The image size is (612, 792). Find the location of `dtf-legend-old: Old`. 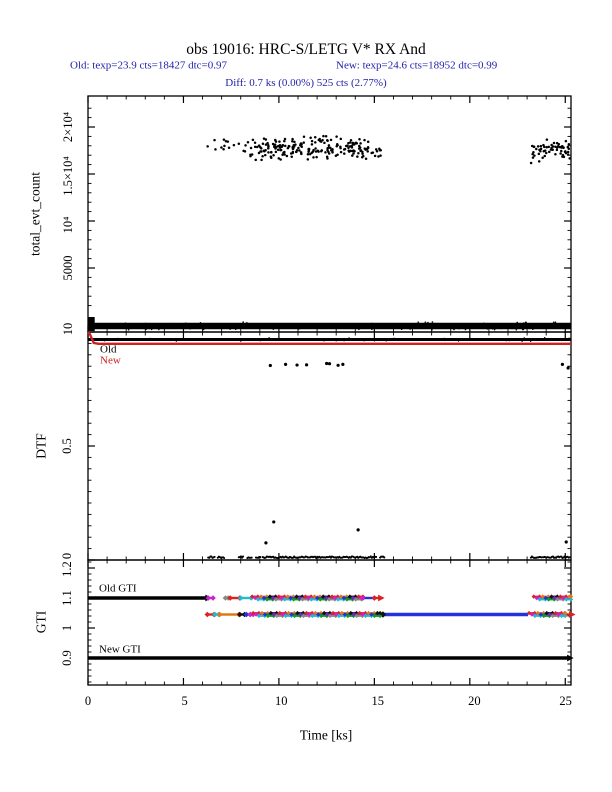

dtf-legend-old: Old is located at coordinates (108, 349).